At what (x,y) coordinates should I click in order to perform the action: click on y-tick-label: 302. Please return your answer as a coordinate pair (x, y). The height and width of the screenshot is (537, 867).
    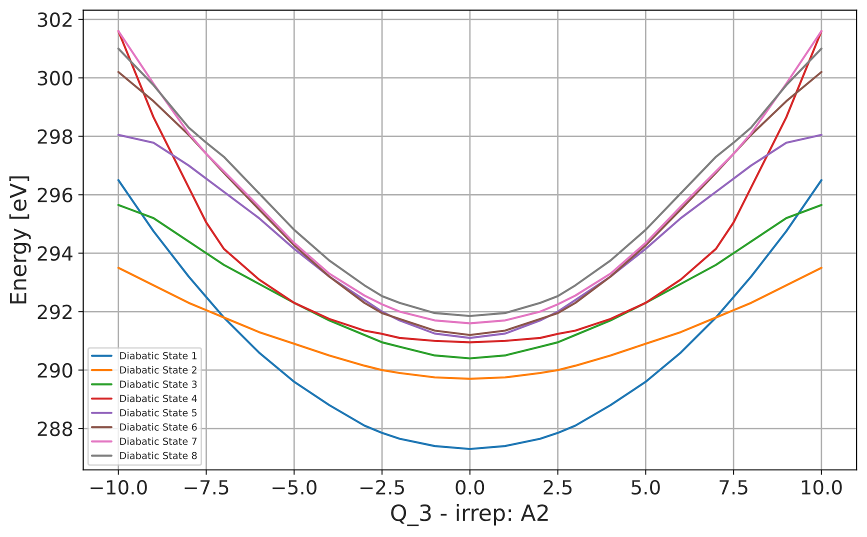
    Looking at the image, I should click on (55, 20).